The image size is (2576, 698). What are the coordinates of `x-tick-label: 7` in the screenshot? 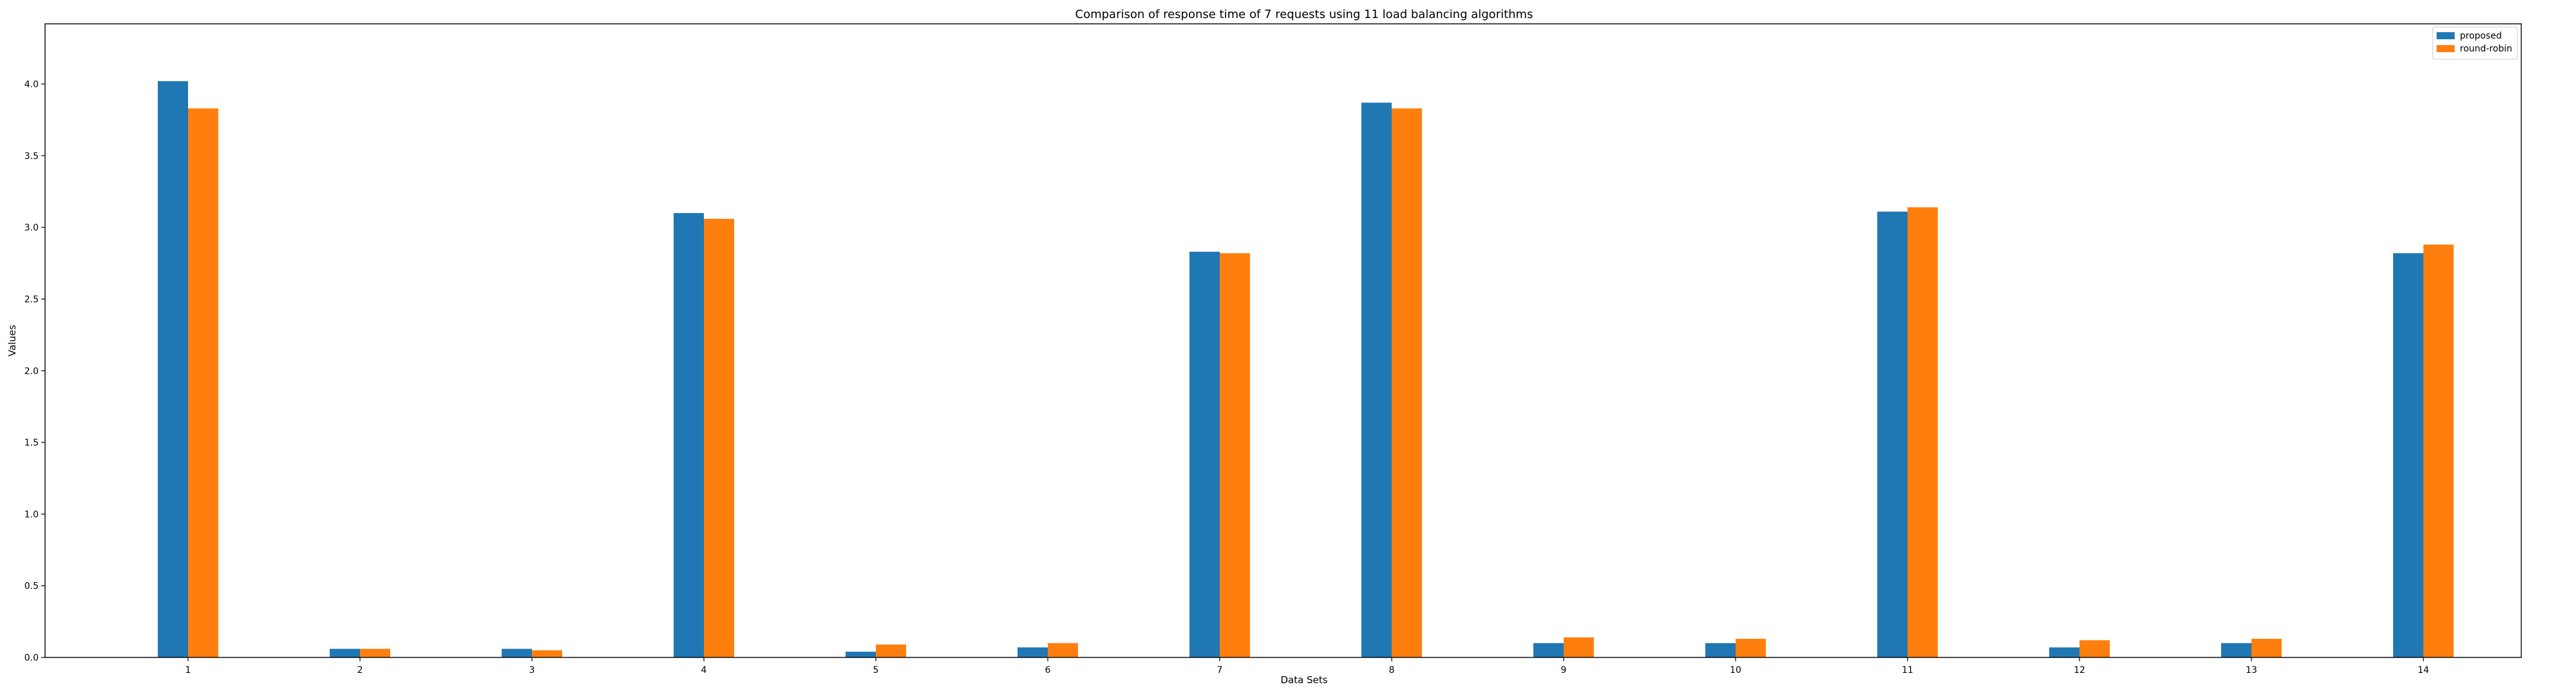 It's located at (1220, 670).